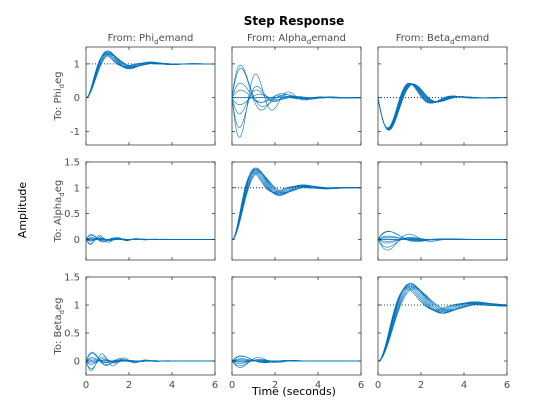 The image size is (560, 420). Describe the element at coordinates (296, 333) in the screenshot. I see `panel-r3-c2: 0 2 4 6` at that location.